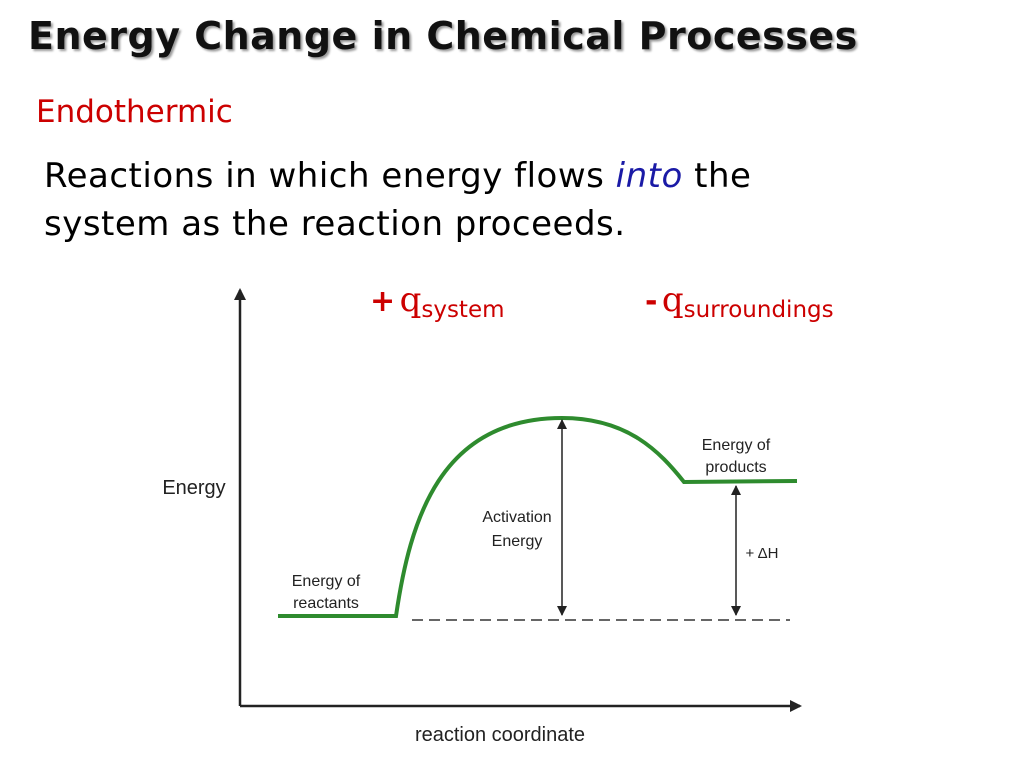 The height and width of the screenshot is (768, 1024). I want to click on q-surroundings-label: - qsurroundings, so click(739, 301).